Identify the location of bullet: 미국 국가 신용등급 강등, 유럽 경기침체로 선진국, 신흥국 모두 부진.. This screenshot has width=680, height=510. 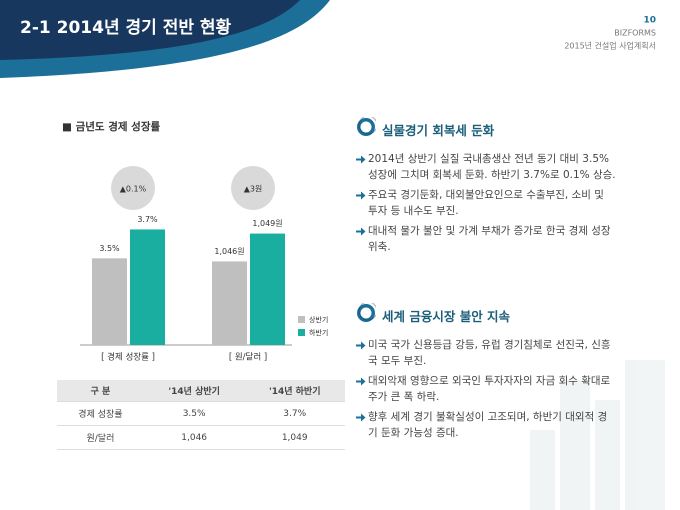
(486, 353).